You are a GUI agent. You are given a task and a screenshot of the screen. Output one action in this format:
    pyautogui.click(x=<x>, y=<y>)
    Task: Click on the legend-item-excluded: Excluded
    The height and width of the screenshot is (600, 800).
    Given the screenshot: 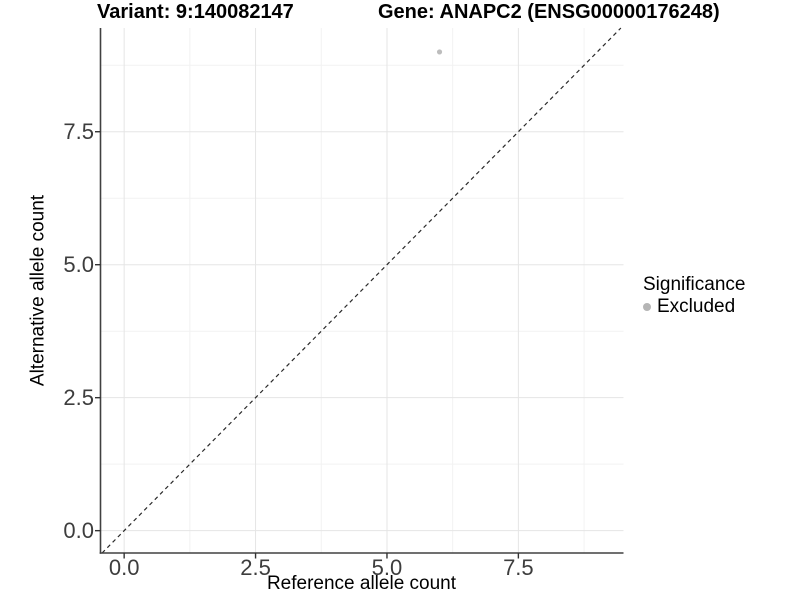 What is the action you would take?
    pyautogui.click(x=694, y=306)
    